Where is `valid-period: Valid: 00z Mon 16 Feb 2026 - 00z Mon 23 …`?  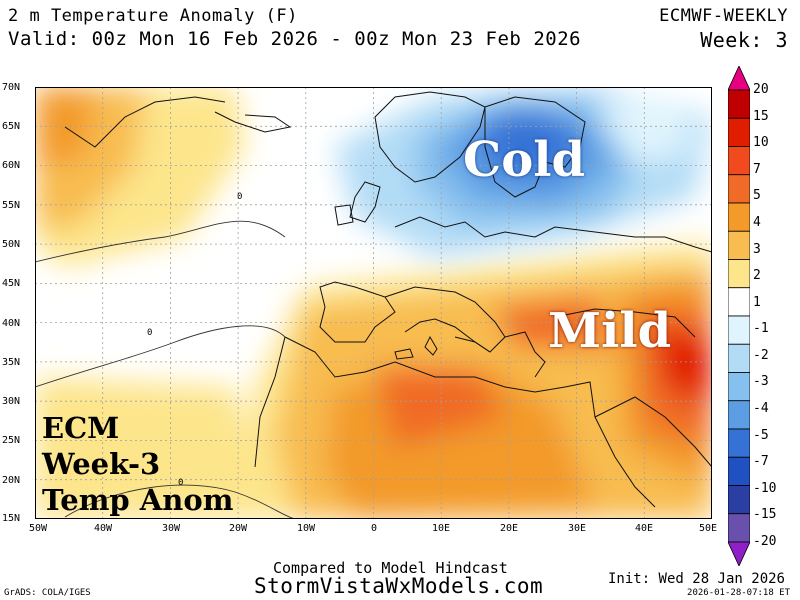
valid-period: Valid: 00z Mon 16 Feb 2026 - 00z Mon 23 … is located at coordinates (295, 39).